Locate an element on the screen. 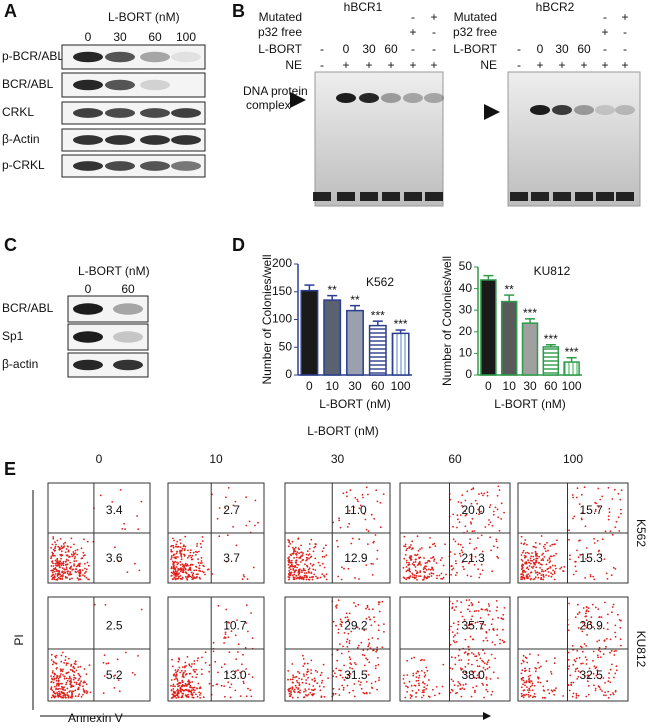 The width and height of the screenshot is (650, 728). x-axis-label: Annexin V is located at coordinates (95, 718).